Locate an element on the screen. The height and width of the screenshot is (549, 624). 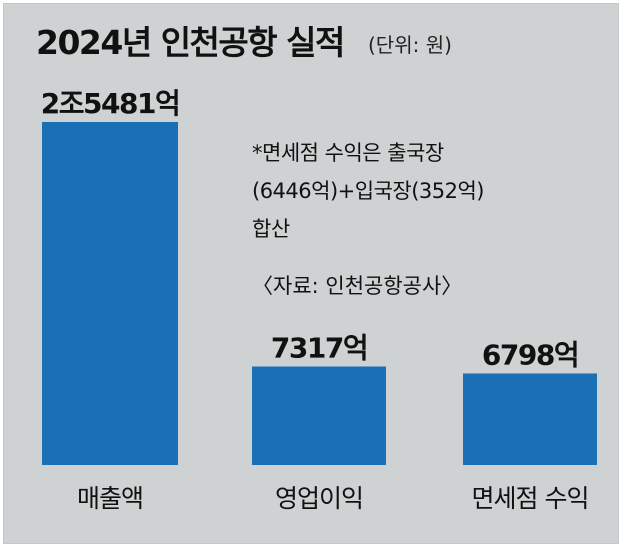
unit-note: (단위: 원) is located at coordinates (410, 45).